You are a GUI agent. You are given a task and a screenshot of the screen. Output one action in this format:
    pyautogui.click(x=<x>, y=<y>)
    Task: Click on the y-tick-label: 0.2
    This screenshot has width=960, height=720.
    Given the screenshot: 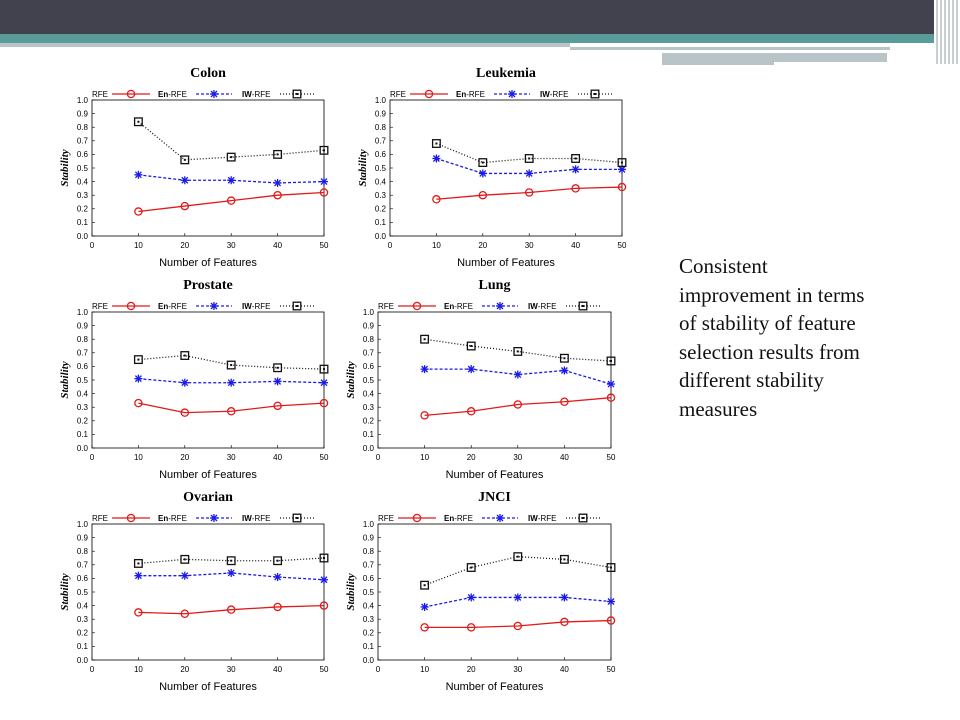 What is the action you would take?
    pyautogui.click(x=369, y=633)
    